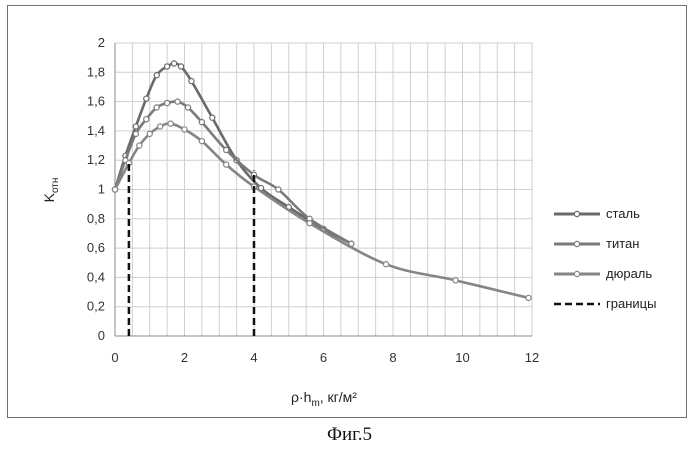  What do you see at coordinates (101, 335) in the screenshot?
I see `y-tick-label: 0` at bounding box center [101, 335].